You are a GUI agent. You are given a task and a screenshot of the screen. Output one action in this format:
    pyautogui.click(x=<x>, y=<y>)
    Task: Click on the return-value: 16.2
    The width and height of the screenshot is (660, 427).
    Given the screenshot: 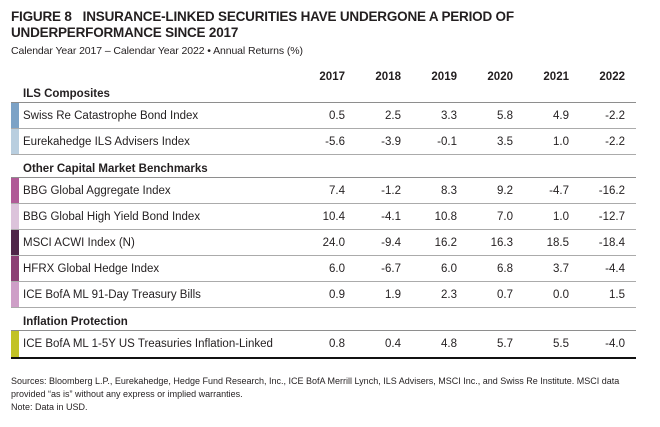 What is the action you would take?
    pyautogui.click(x=445, y=242)
    